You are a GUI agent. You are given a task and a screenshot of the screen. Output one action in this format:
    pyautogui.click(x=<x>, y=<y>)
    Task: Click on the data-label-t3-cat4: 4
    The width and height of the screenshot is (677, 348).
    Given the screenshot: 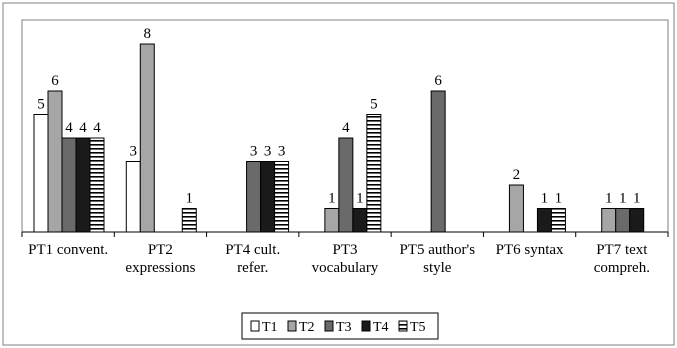 What is the action you would take?
    pyautogui.click(x=346, y=128)
    